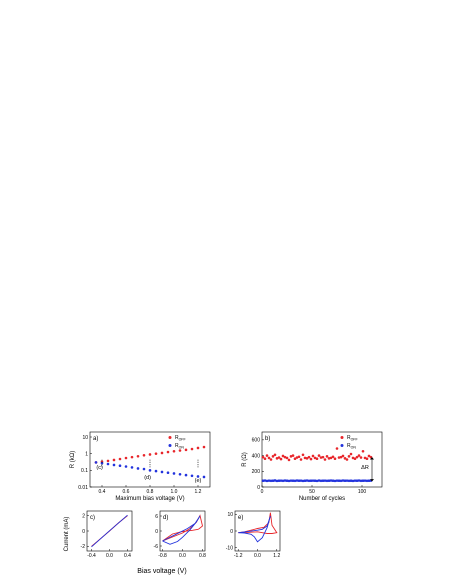 This screenshot has height=582, width=450. Describe the element at coordinates (109, 531) in the screenshot. I see `series-line` at that location.